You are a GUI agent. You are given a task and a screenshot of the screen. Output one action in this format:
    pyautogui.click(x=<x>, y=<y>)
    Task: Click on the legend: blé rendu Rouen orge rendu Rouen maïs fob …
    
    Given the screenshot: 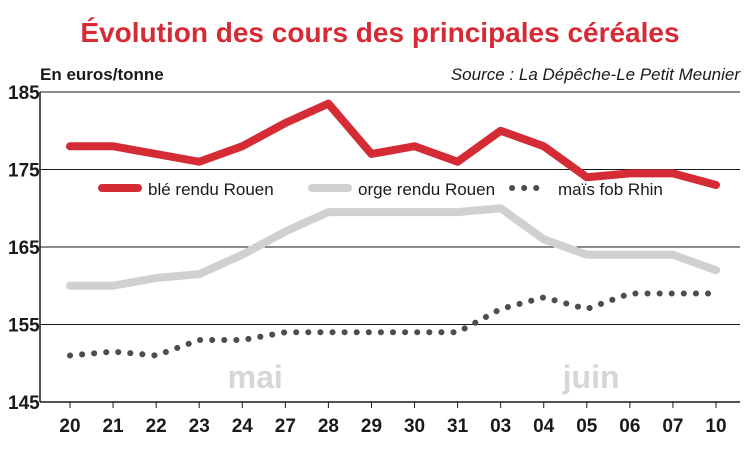 What is the action you would take?
    pyautogui.click(x=380, y=189)
    